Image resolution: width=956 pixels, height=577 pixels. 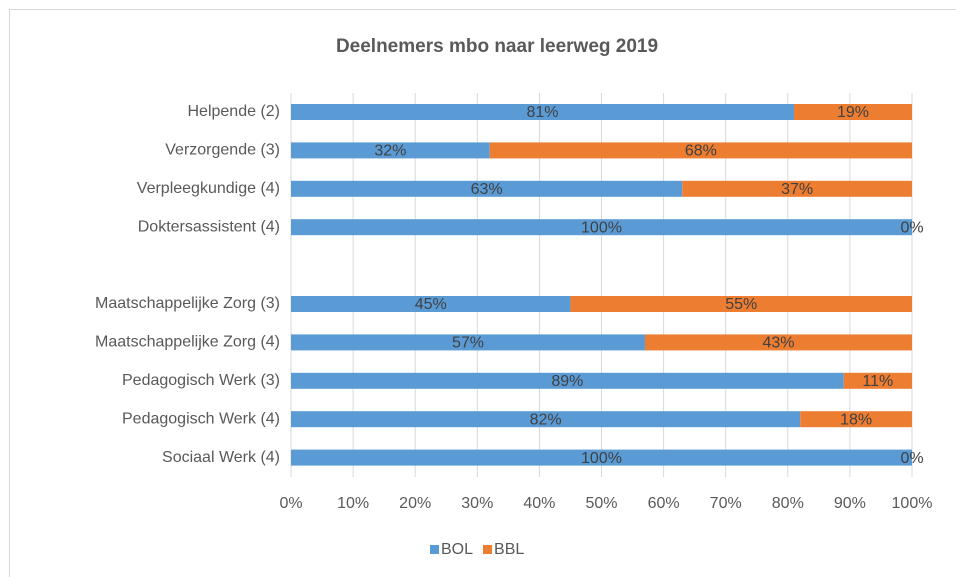 I want to click on y-tick-label: Maatschappelijke Zorg (4), so click(x=187, y=342).